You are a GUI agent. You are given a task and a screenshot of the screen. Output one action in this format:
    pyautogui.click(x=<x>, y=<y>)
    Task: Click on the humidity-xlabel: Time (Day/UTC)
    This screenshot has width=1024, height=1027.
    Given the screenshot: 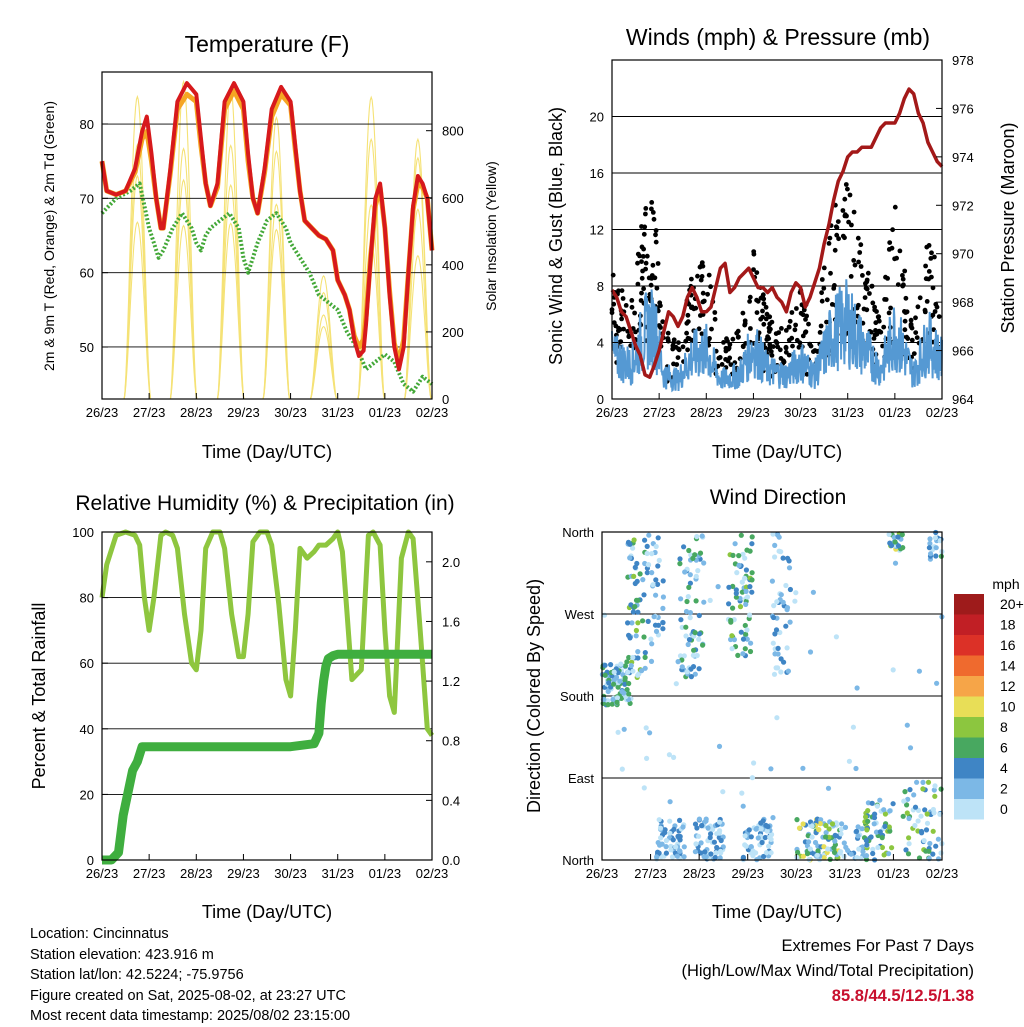 What is the action you would take?
    pyautogui.click(x=267, y=912)
    